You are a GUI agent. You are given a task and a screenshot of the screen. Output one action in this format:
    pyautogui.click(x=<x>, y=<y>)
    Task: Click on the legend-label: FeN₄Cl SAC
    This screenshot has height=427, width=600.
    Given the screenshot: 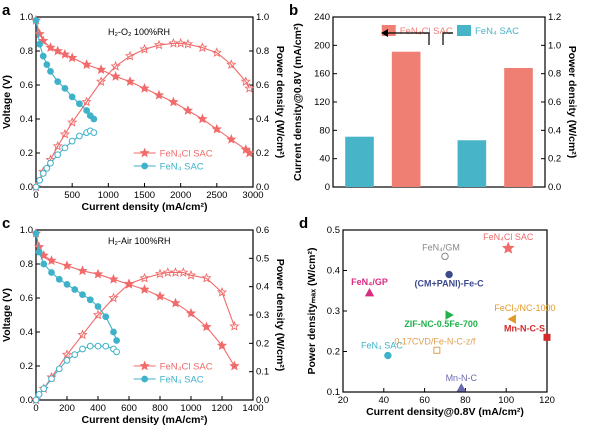 What is the action you would take?
    pyautogui.click(x=186, y=367)
    